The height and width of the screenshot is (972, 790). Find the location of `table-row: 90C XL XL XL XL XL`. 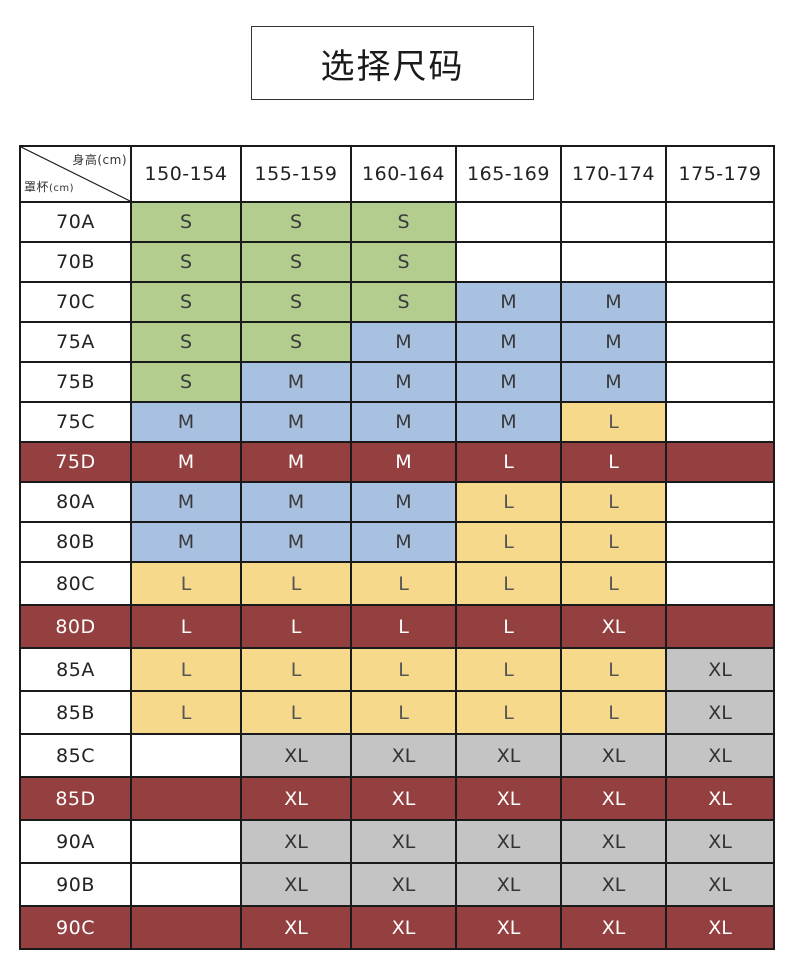

table-row: 90C XL XL XL XL XL is located at coordinates (397, 927).